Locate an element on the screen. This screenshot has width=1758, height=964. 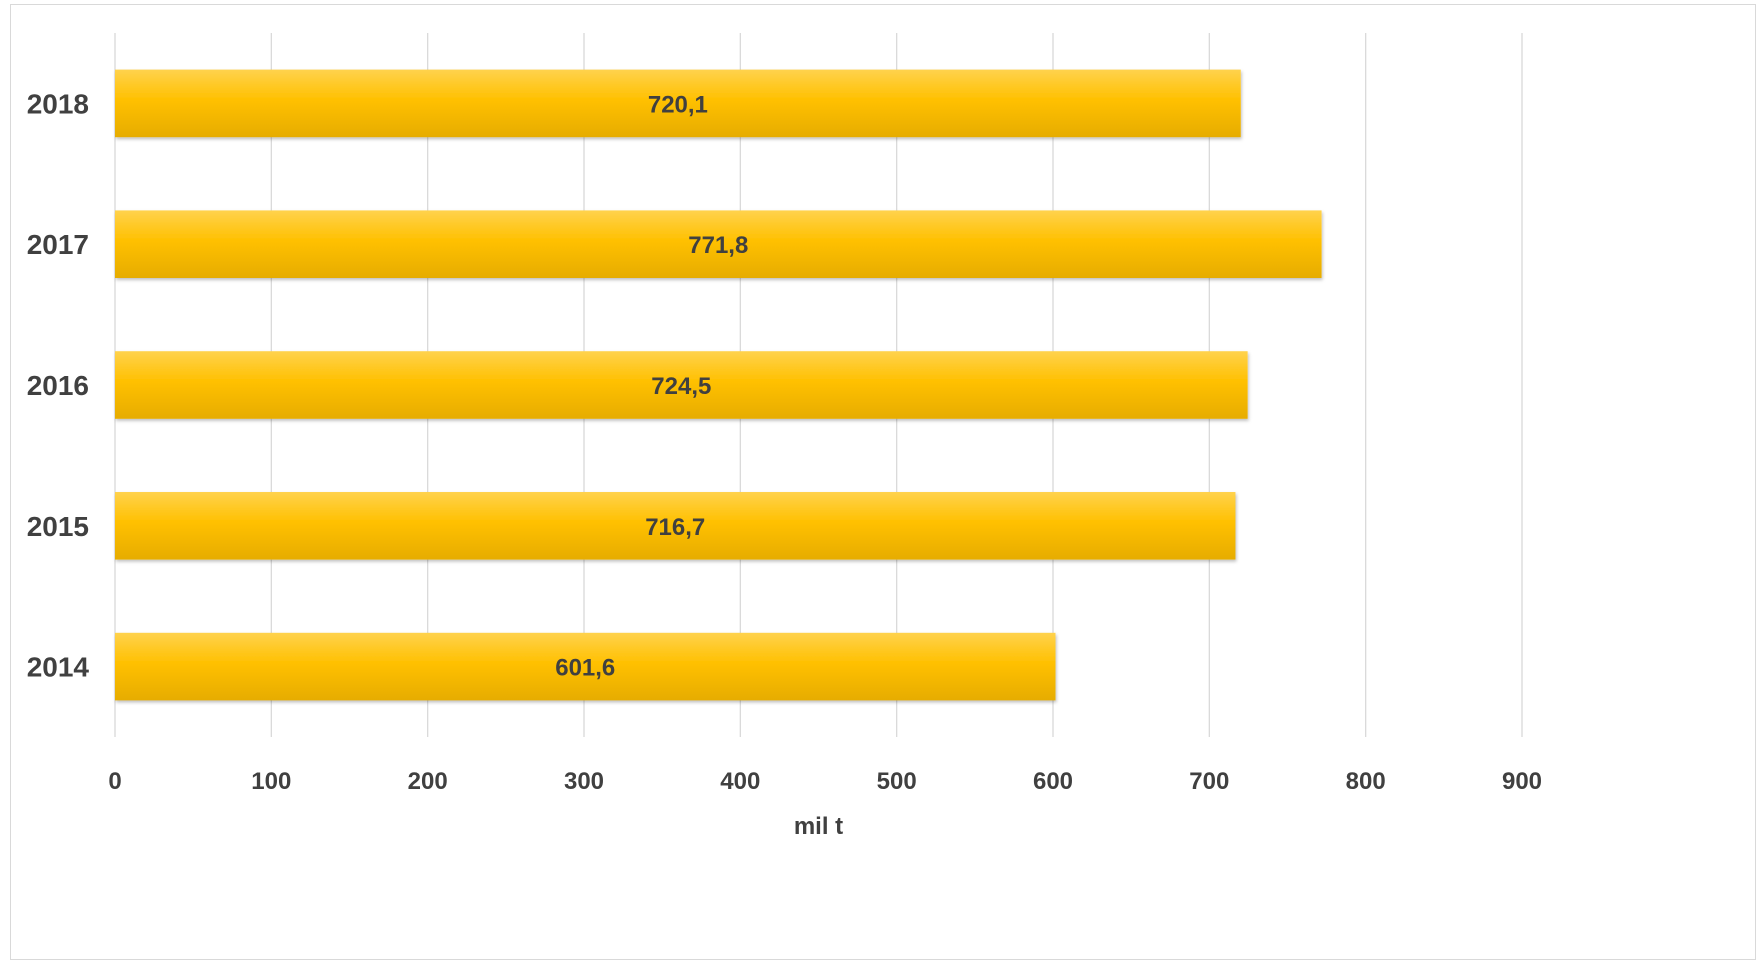
x-axis-title: mil t is located at coordinates (818, 826).